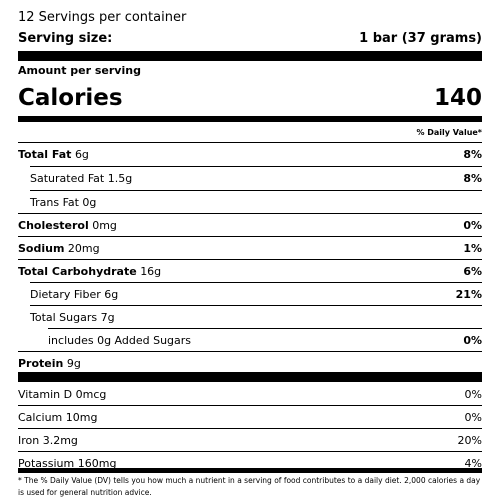 The image size is (500, 500). Describe the element at coordinates (53, 225) in the screenshot. I see `nutrient-label: Cholesterol` at that location.